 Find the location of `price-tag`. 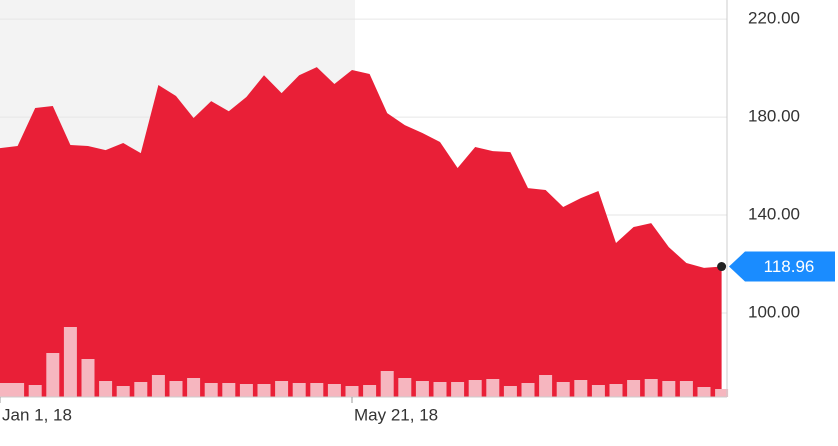

price-tag is located at coordinates (782, 266).